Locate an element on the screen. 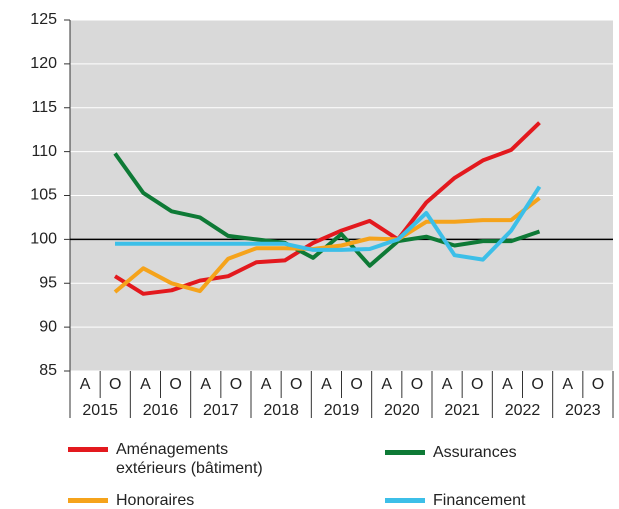 Image resolution: width=619 pixels, height=509 pixels. year-label: 2020 is located at coordinates (402, 410).